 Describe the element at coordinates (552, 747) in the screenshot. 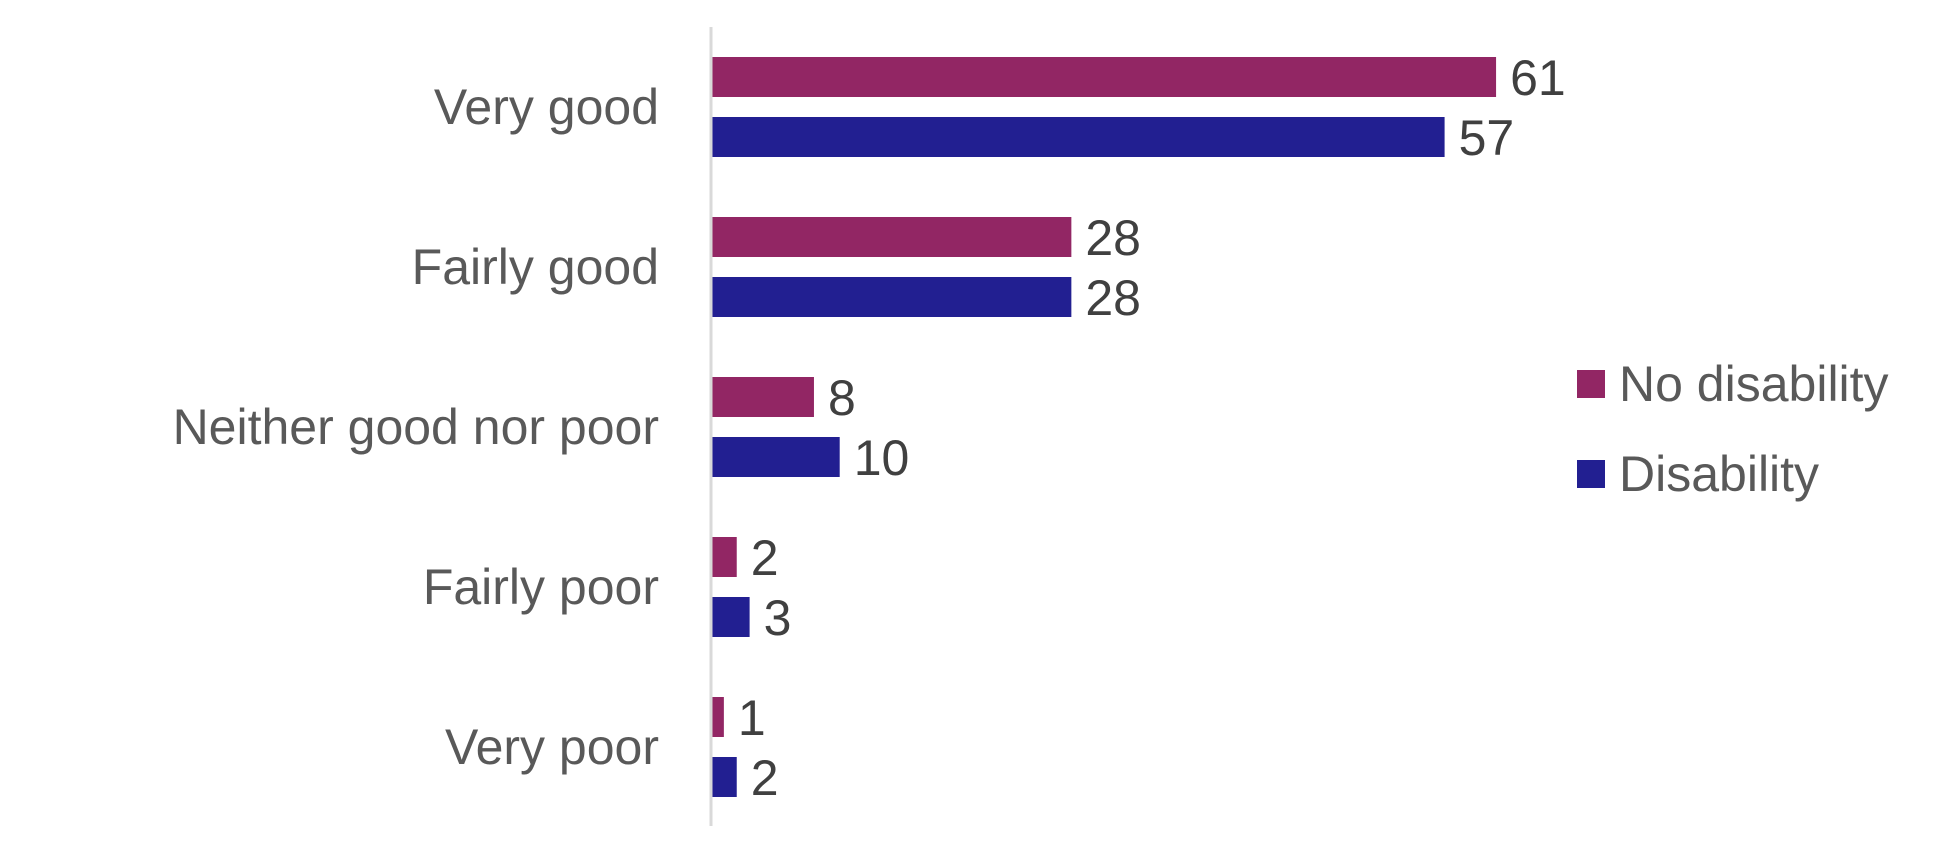

I see `category-label-very-poor: Very poor` at that location.